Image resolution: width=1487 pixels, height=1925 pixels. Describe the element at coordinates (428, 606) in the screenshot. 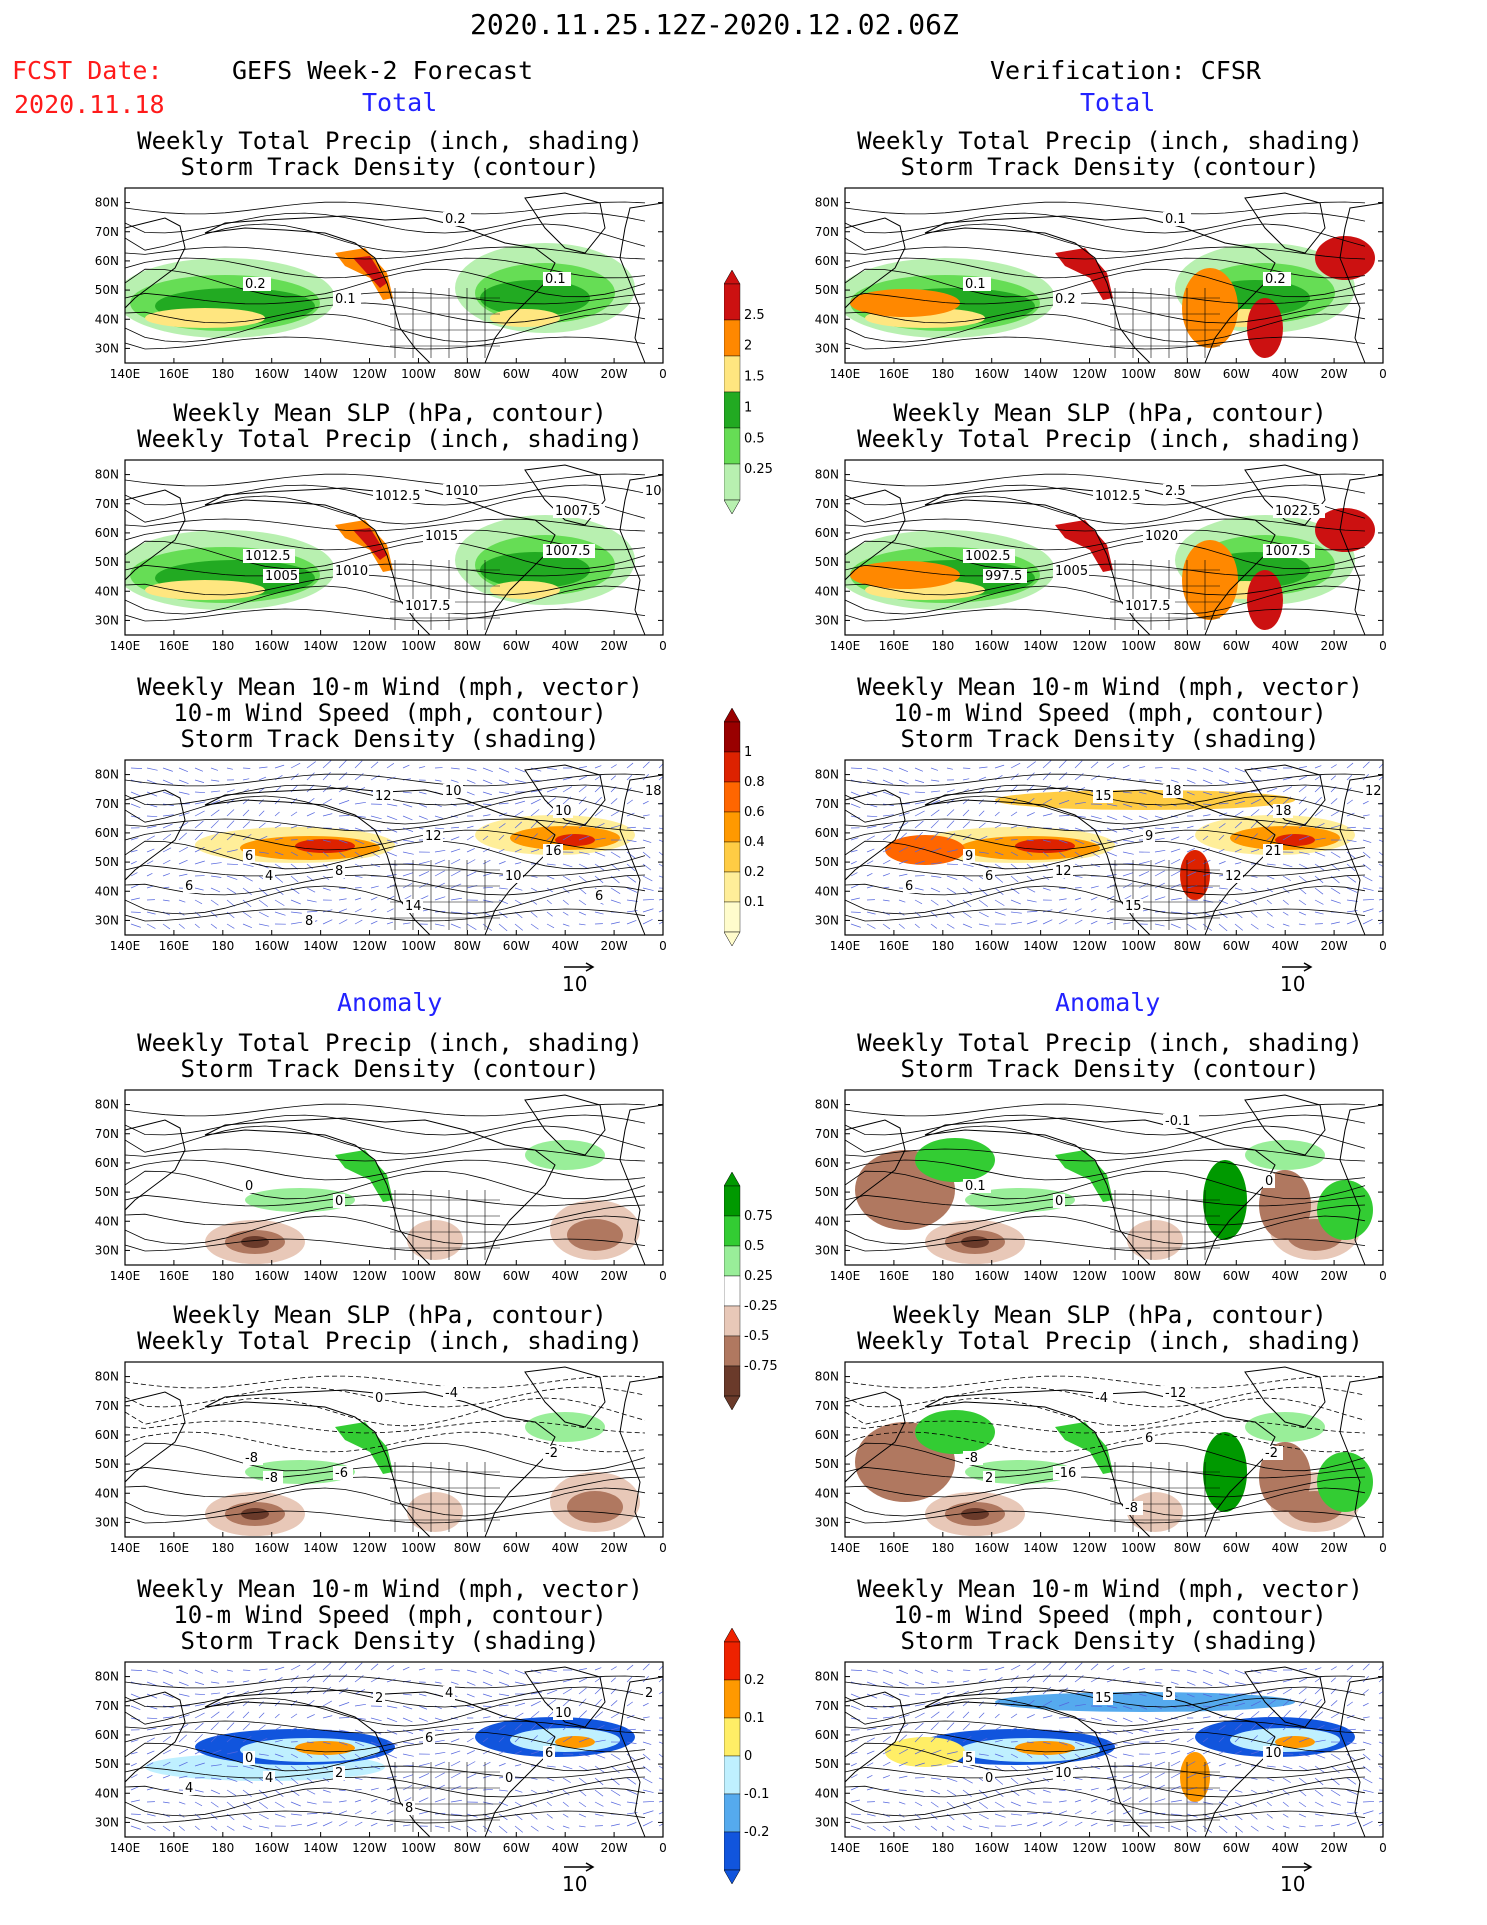

I see `contour-label: 1017.5` at that location.